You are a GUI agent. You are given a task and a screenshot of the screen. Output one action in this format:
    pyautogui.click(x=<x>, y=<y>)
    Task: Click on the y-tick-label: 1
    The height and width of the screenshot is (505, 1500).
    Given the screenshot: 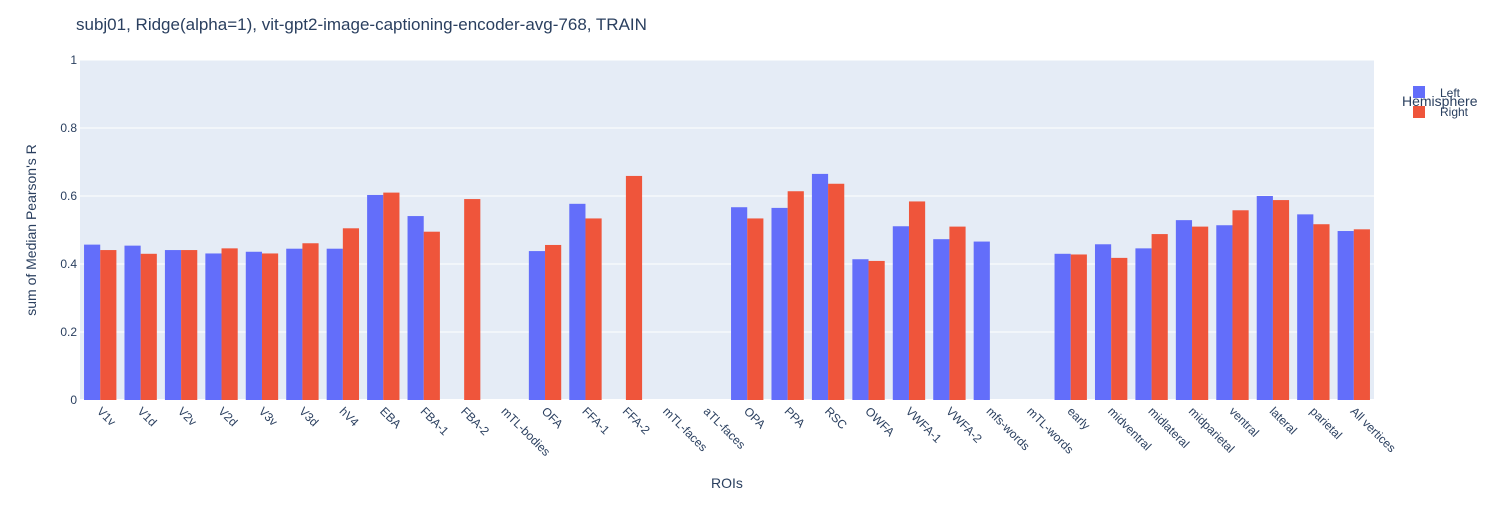 What is the action you would take?
    pyautogui.click(x=73, y=60)
    